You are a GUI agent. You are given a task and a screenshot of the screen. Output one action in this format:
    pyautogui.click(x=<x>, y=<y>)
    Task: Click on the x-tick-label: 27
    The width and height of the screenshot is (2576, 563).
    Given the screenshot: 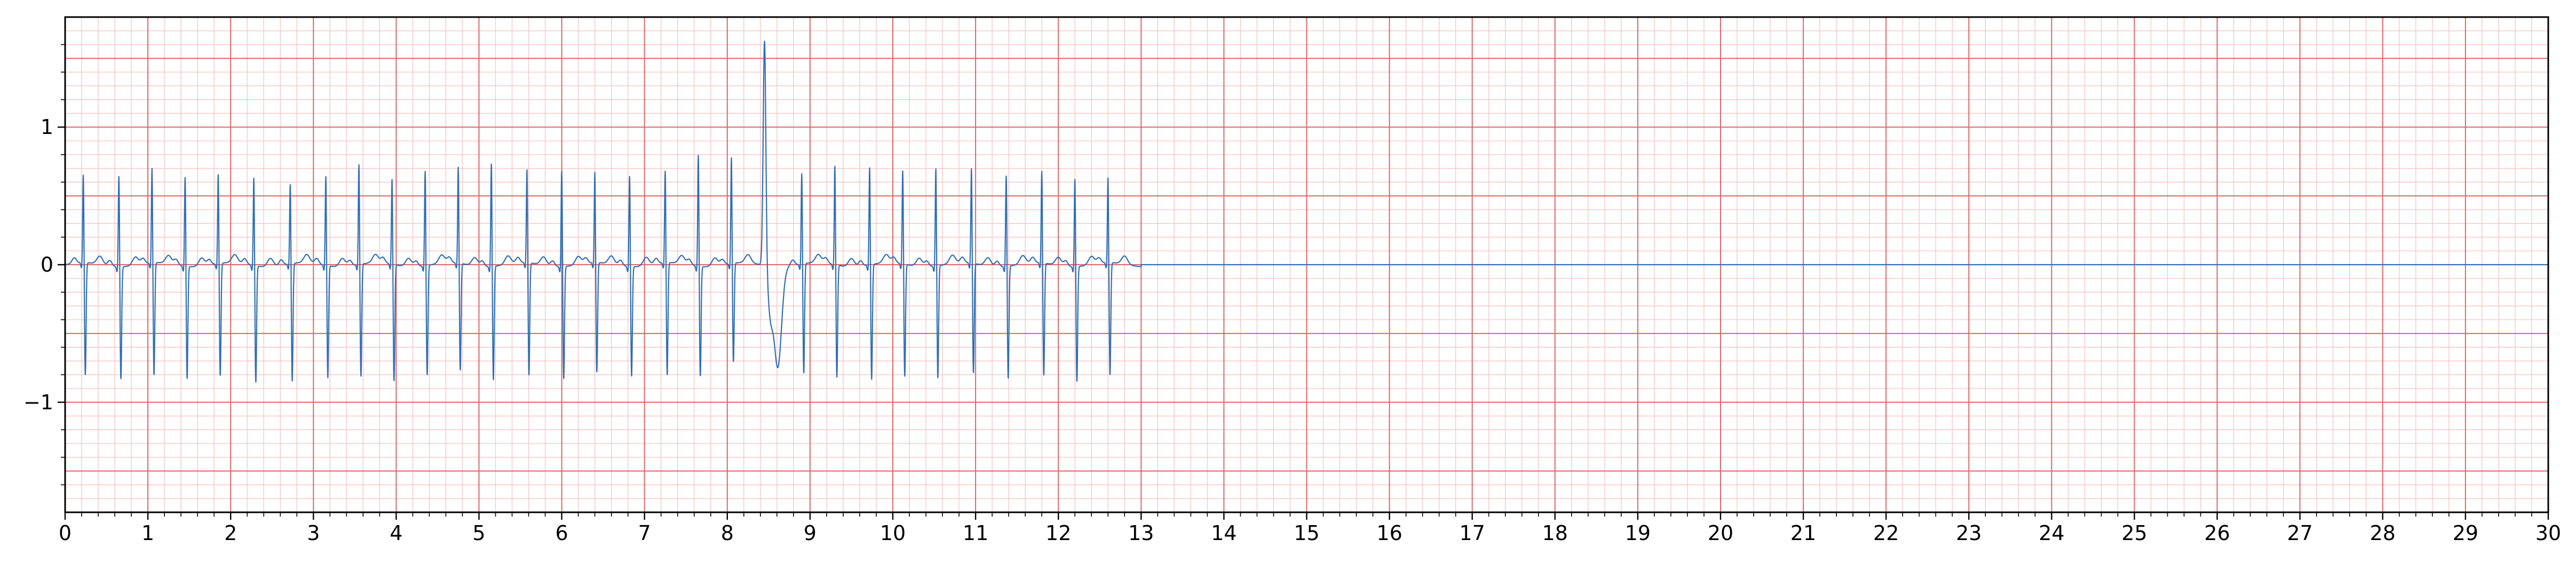 What is the action you would take?
    pyautogui.click(x=2300, y=533)
    